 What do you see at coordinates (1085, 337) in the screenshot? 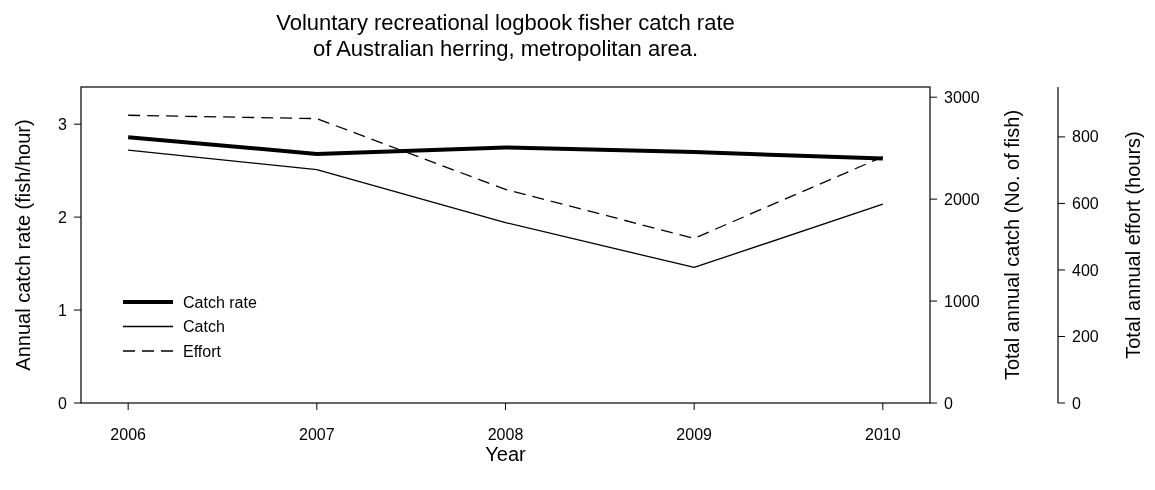
I see `y3-tick-label: 200` at bounding box center [1085, 337].